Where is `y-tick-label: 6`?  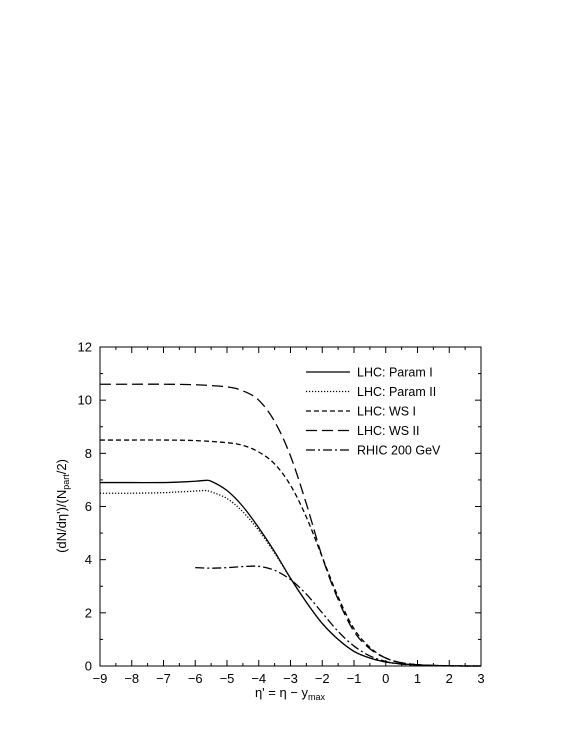 y-tick-label: 6 is located at coordinates (88, 506).